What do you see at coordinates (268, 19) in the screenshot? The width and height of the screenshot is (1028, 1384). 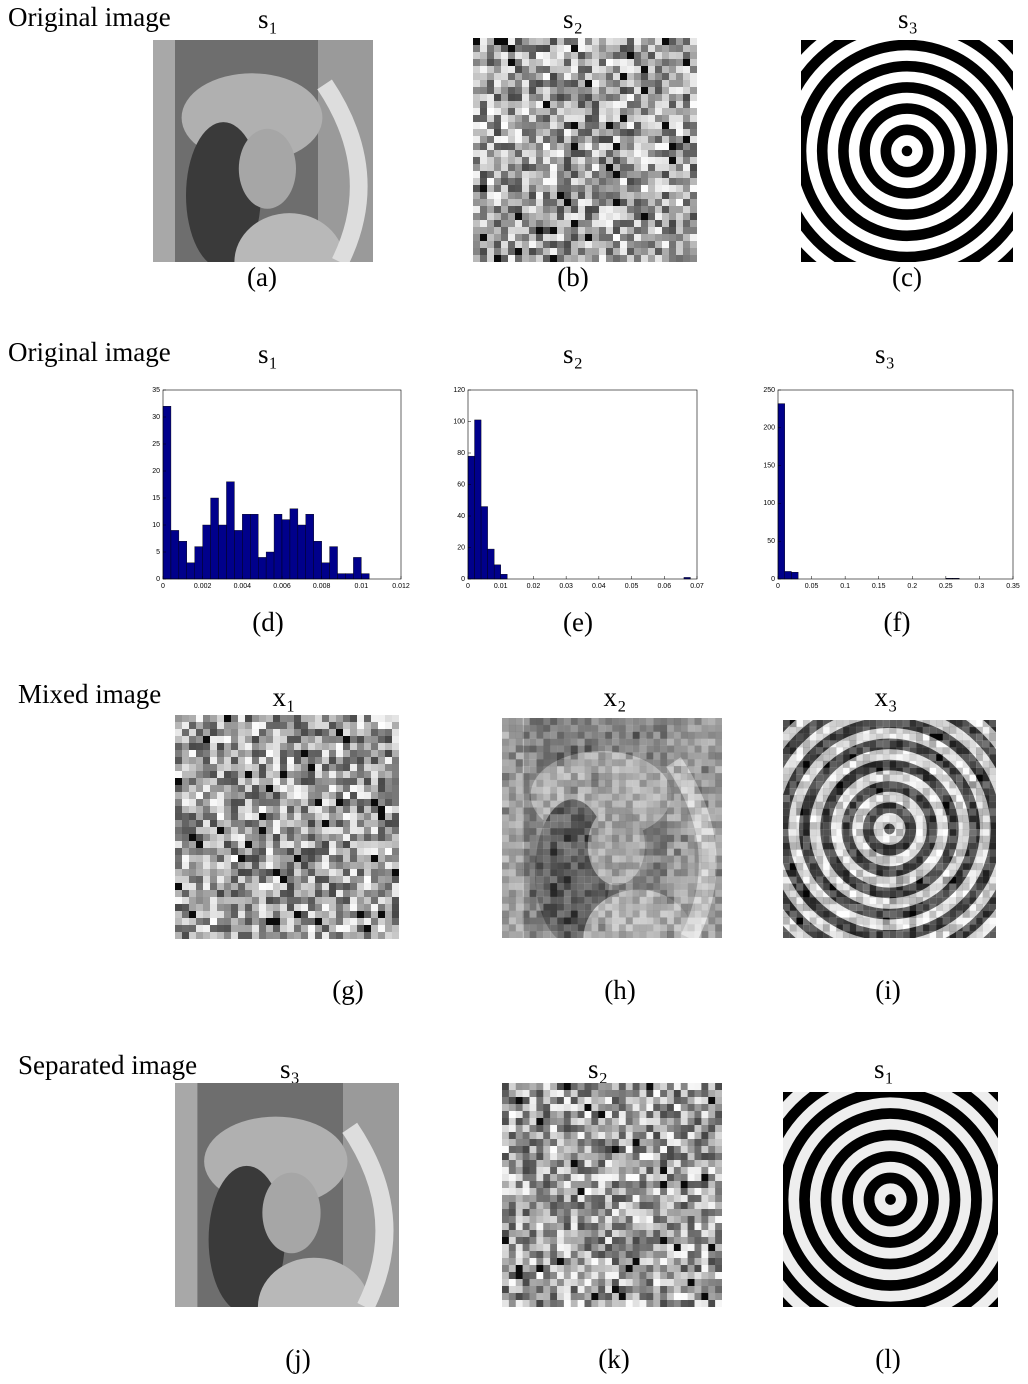 I see `panel-title: s₁` at bounding box center [268, 19].